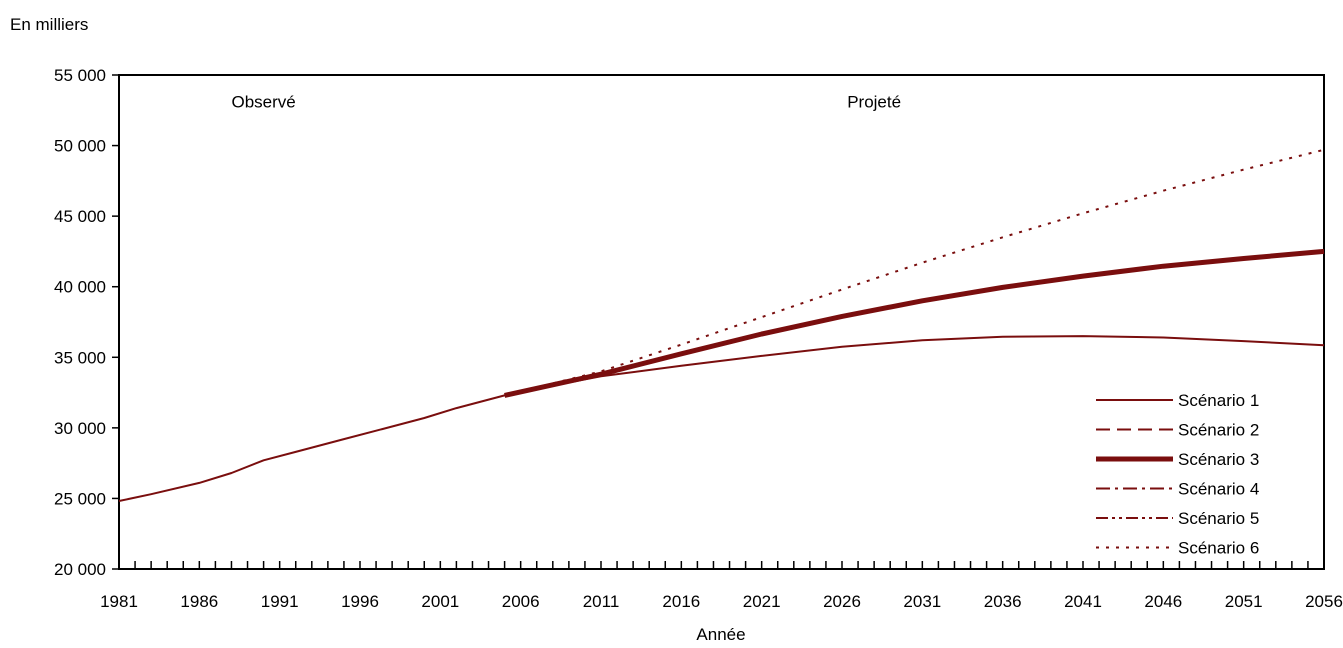 The width and height of the screenshot is (1343, 648). Describe the element at coordinates (1218, 459) in the screenshot. I see `legend-label: Scénario 3` at that location.